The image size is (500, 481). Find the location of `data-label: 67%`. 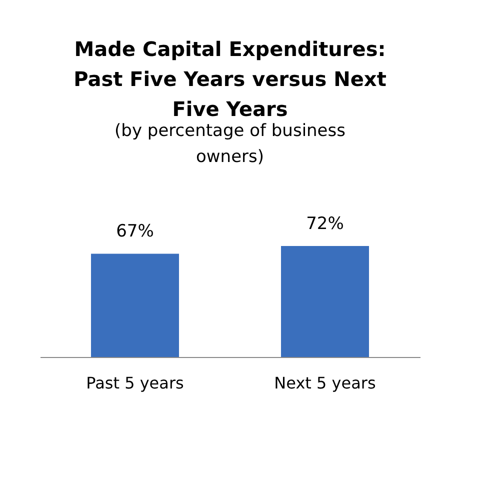

data-label: 67% is located at coordinates (135, 232).